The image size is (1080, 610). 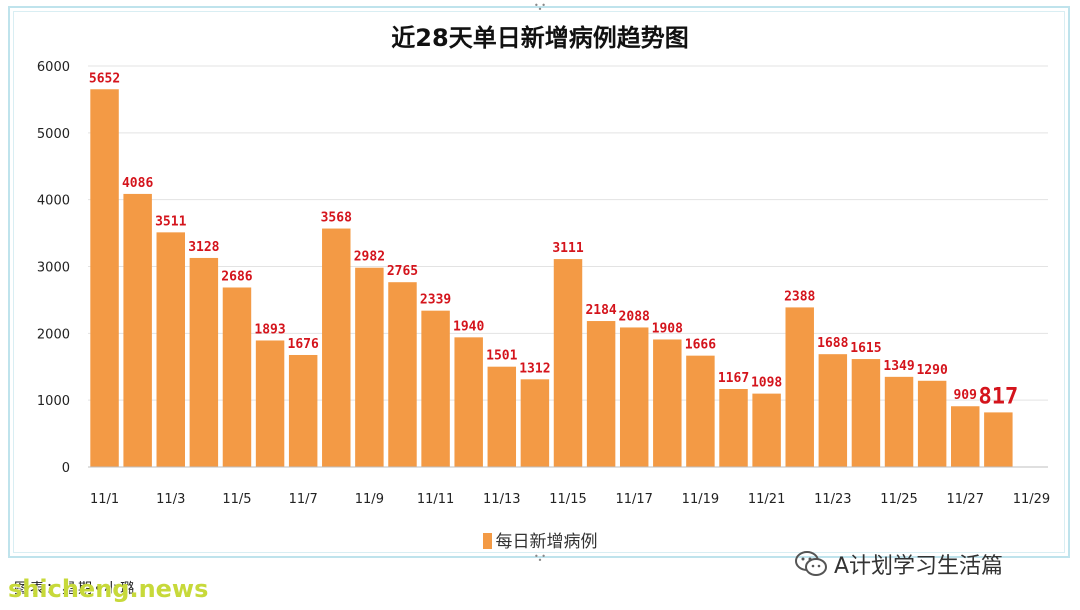 I want to click on chart-credit: 图表：星期•小璐, so click(x=75, y=589).